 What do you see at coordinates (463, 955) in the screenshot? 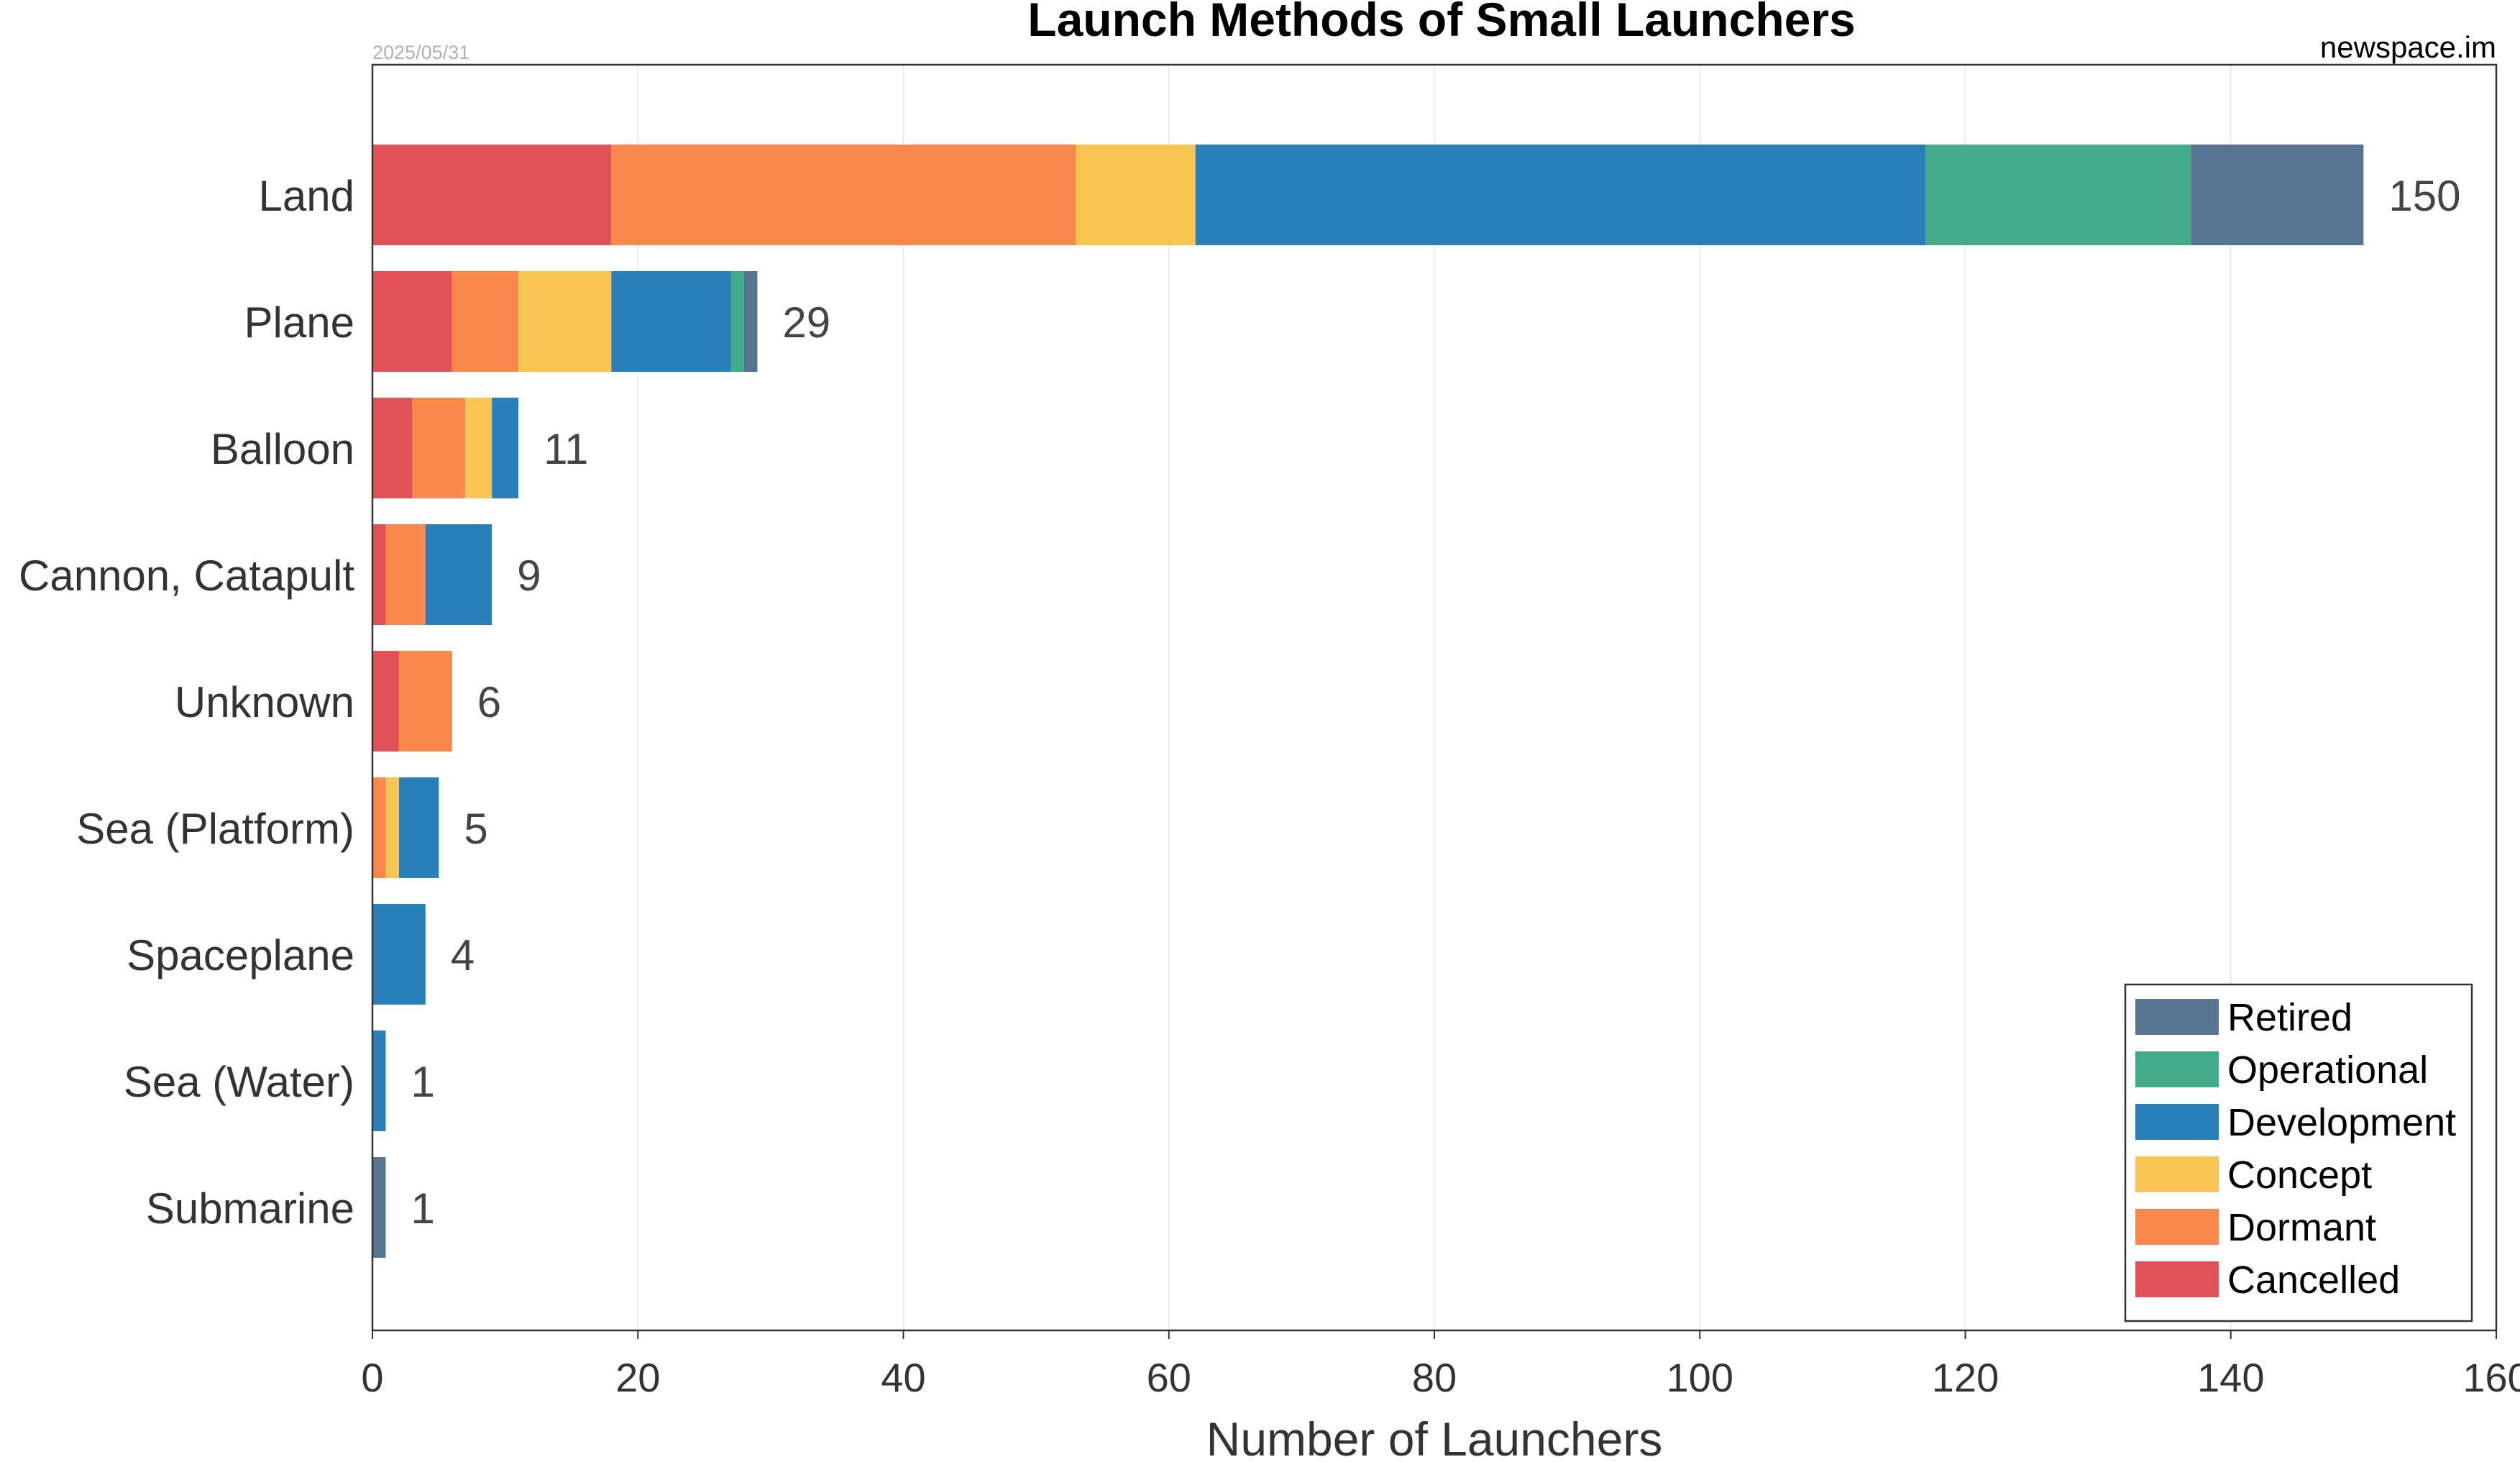
I see `bar-total-label-6: 4` at bounding box center [463, 955].